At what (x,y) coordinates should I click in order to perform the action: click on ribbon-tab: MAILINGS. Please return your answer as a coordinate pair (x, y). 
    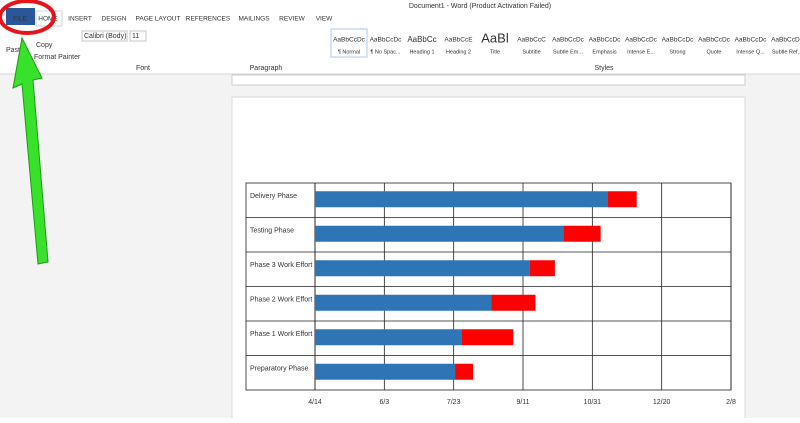
    Looking at the image, I should click on (254, 19).